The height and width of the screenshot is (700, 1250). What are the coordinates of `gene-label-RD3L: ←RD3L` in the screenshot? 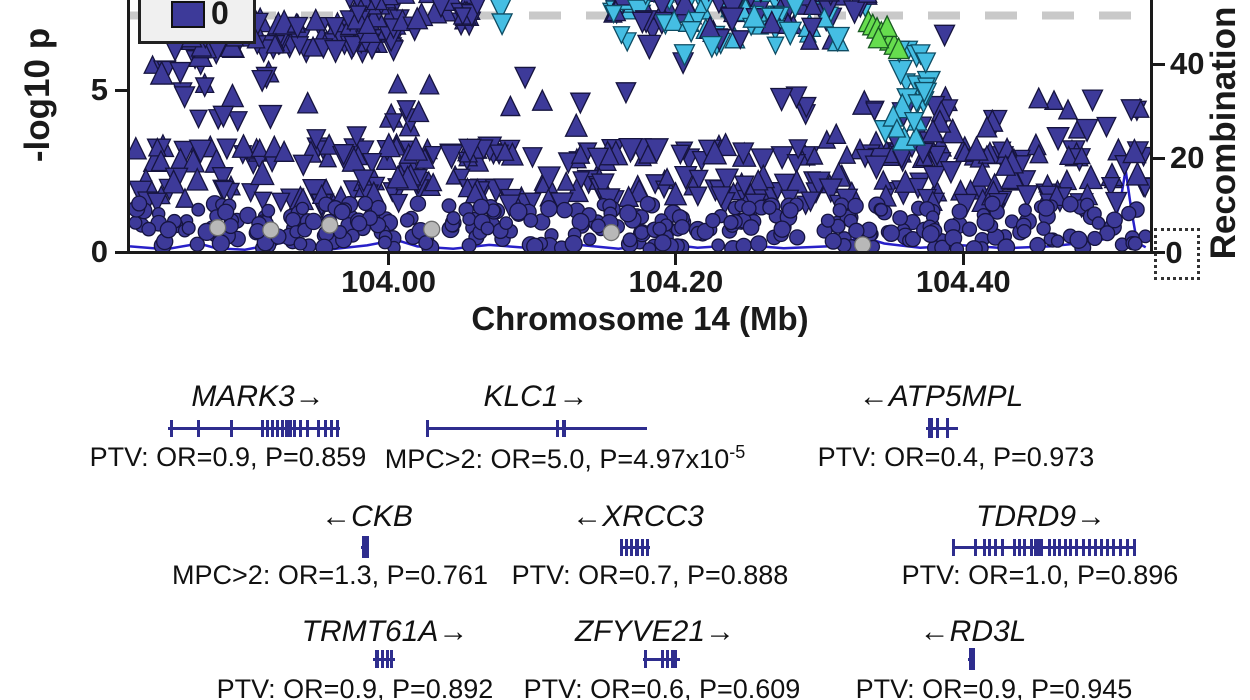 It's located at (973, 631).